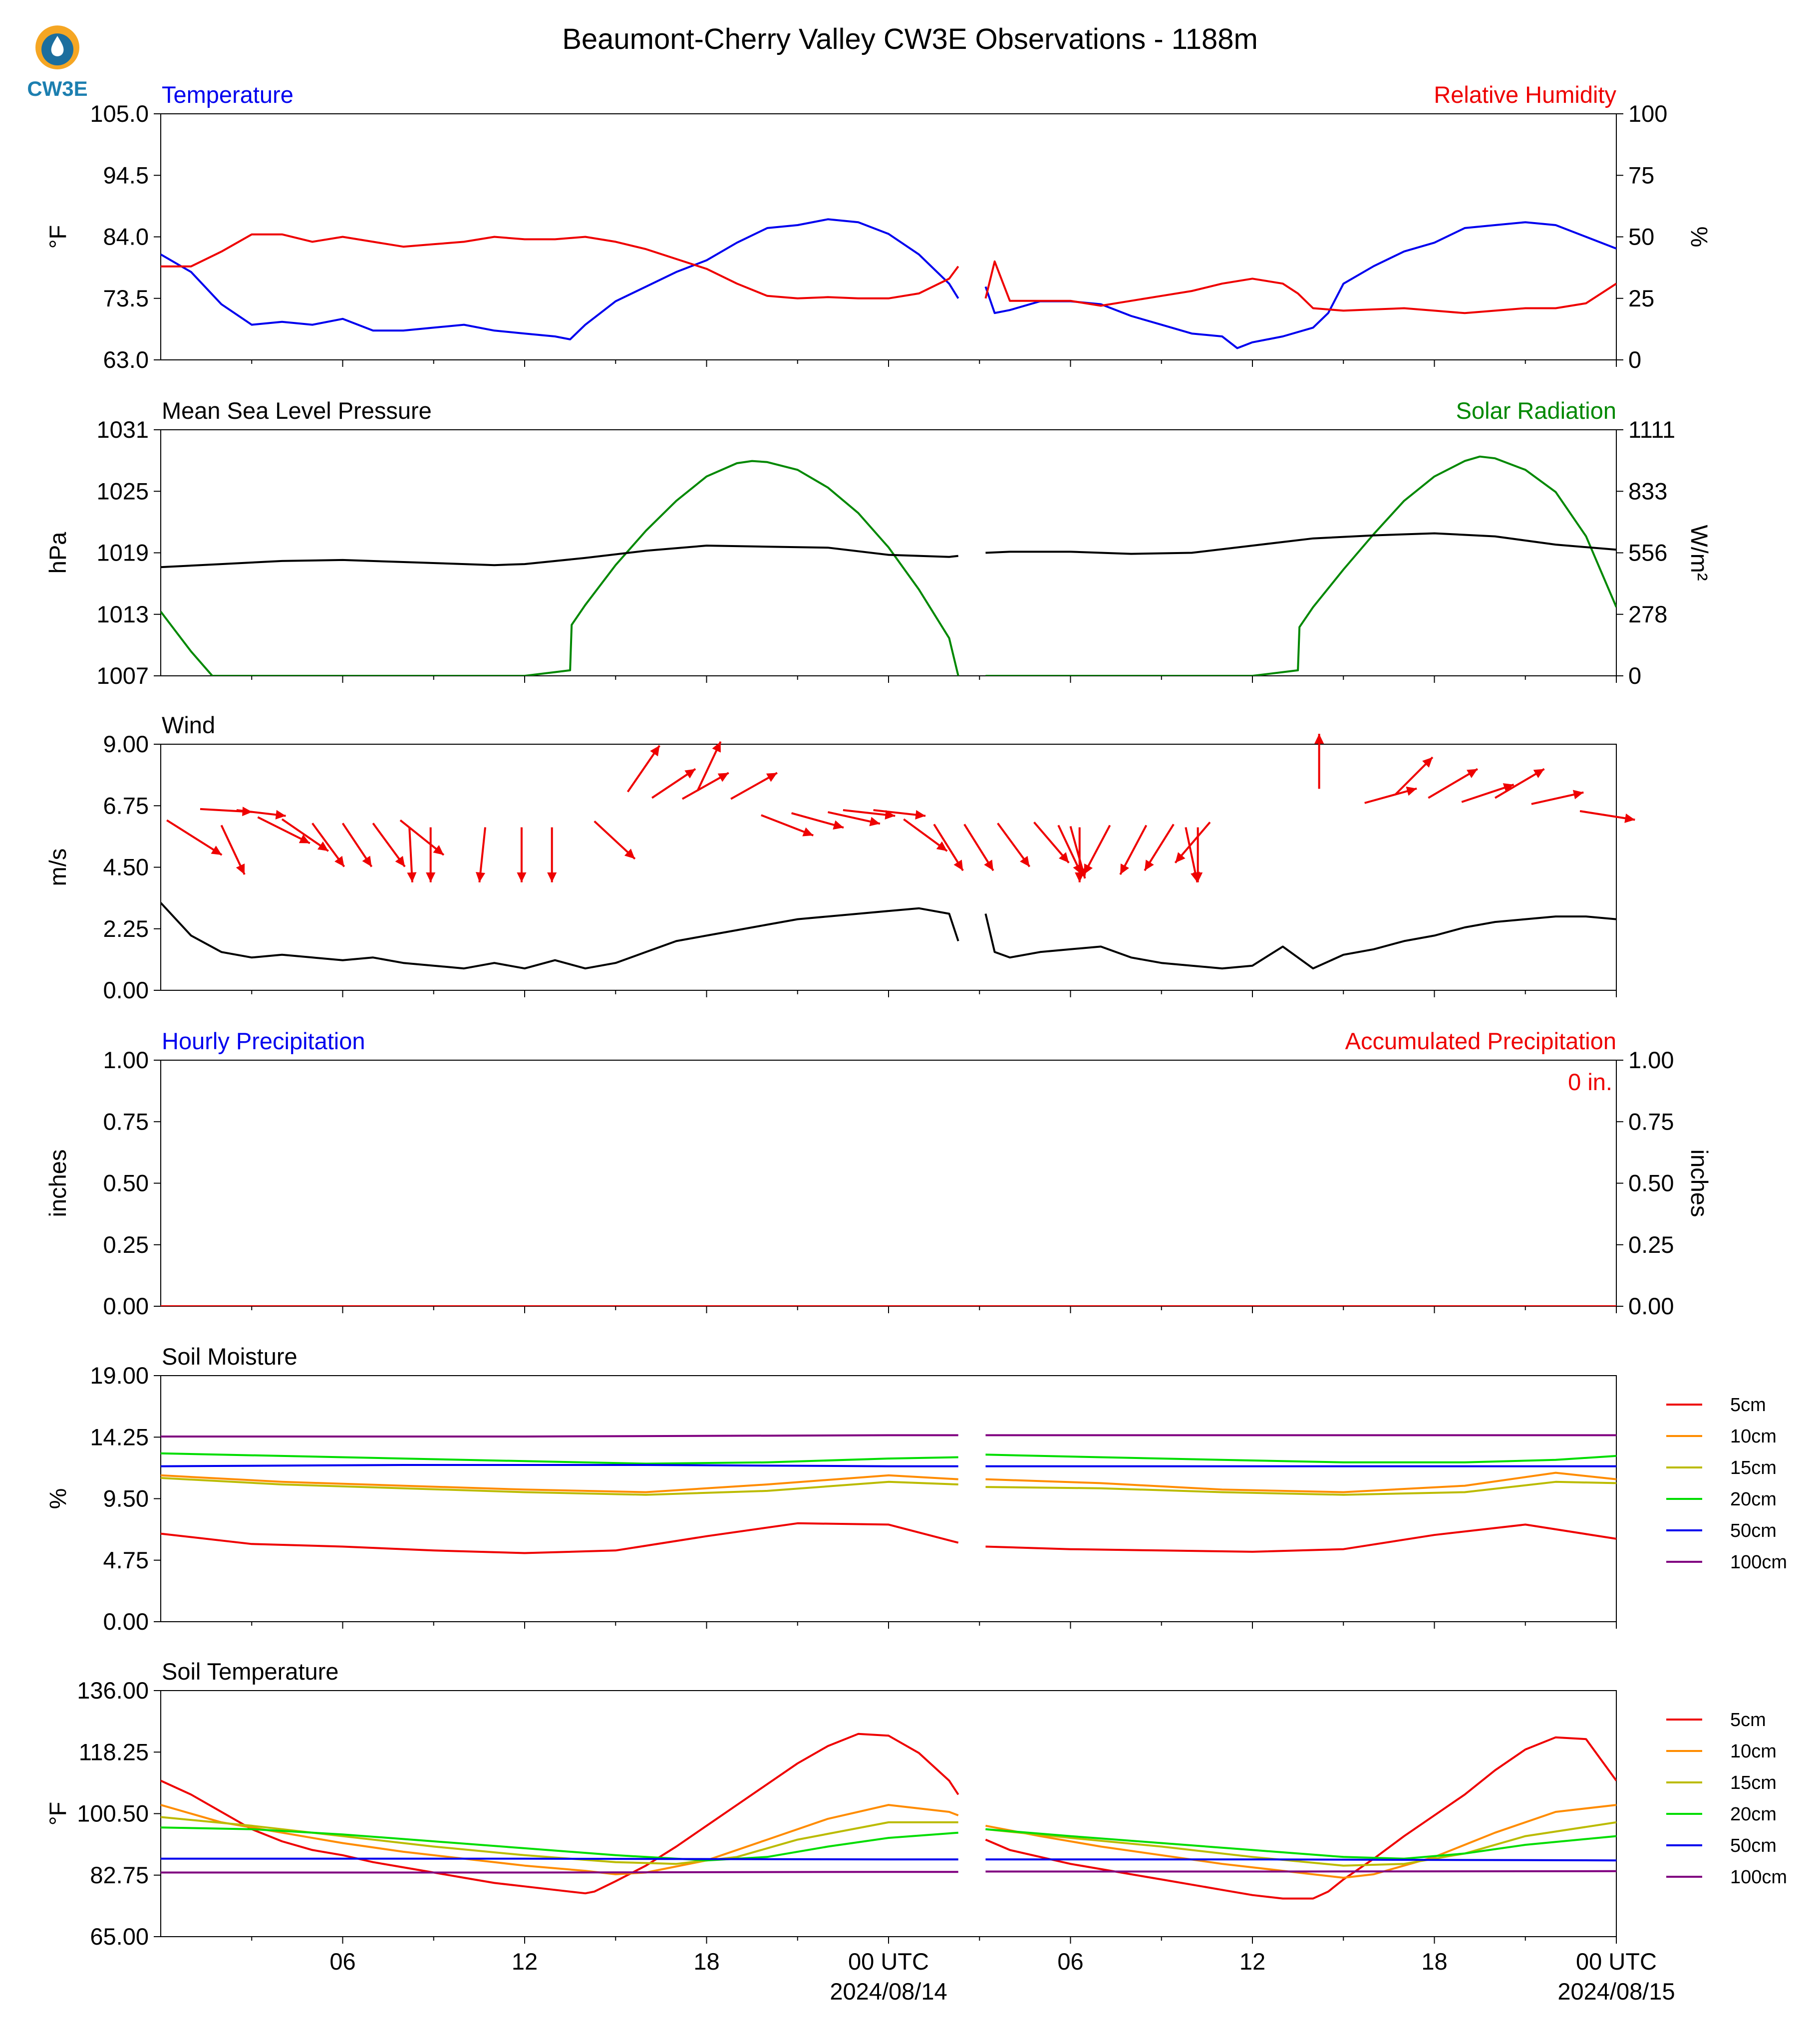  What do you see at coordinates (114, 1751) in the screenshot?
I see `y-left-tick-label: 118.25` at bounding box center [114, 1751].